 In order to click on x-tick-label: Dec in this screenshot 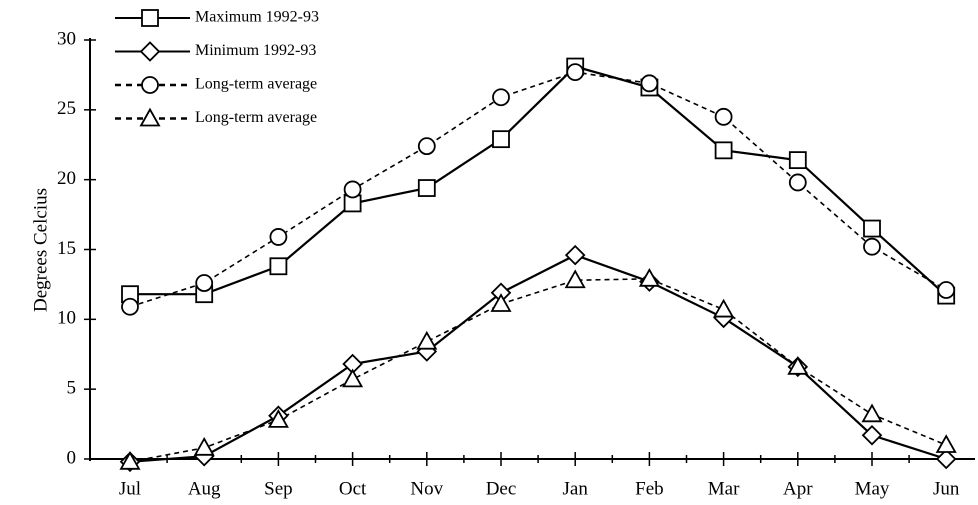, I will do `click(501, 488)`.